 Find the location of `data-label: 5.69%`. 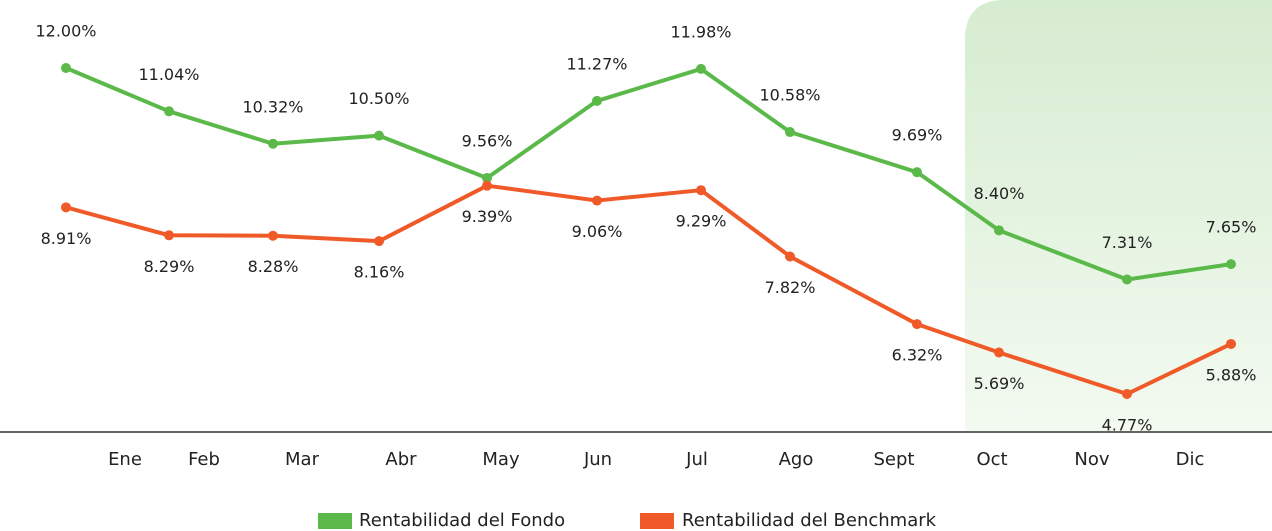

data-label: 5.69% is located at coordinates (999, 383).